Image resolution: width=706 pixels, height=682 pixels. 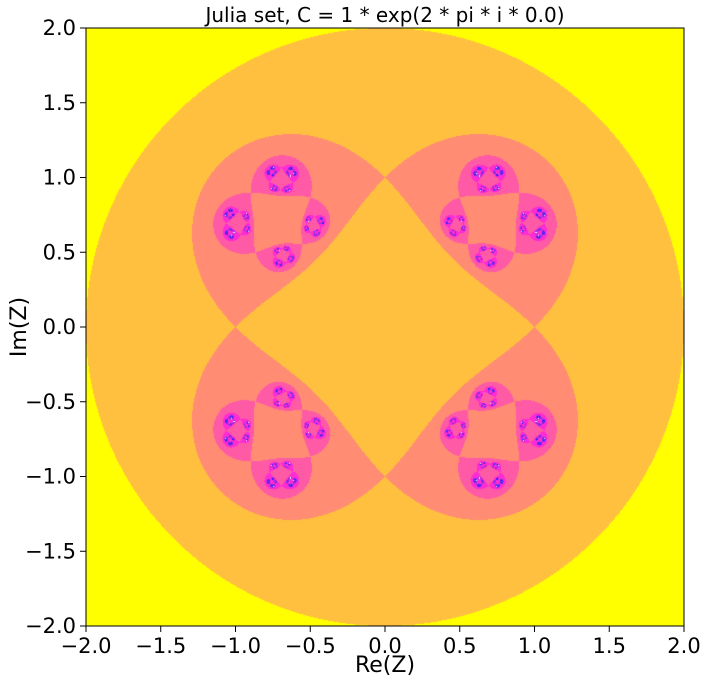 What do you see at coordinates (59, 103) in the screenshot?
I see `y-tick-label: 1.5` at bounding box center [59, 103].